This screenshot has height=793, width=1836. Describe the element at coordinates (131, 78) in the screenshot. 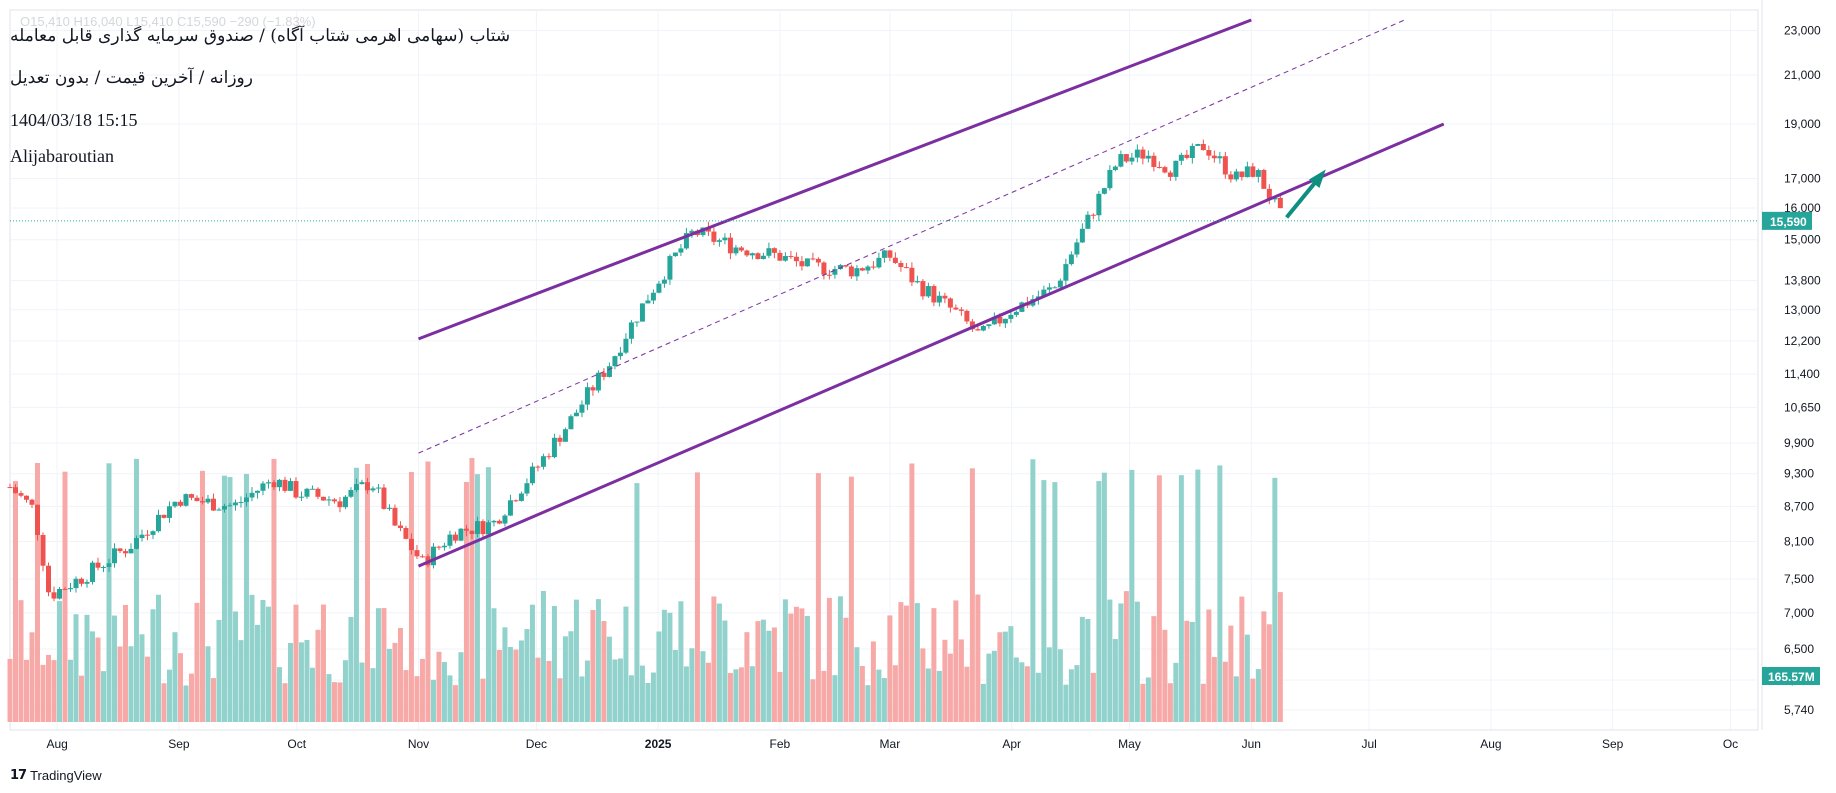

I see `chart-subtitle: روزانه / آخرین قیمت / بدون تعدیل` at that location.